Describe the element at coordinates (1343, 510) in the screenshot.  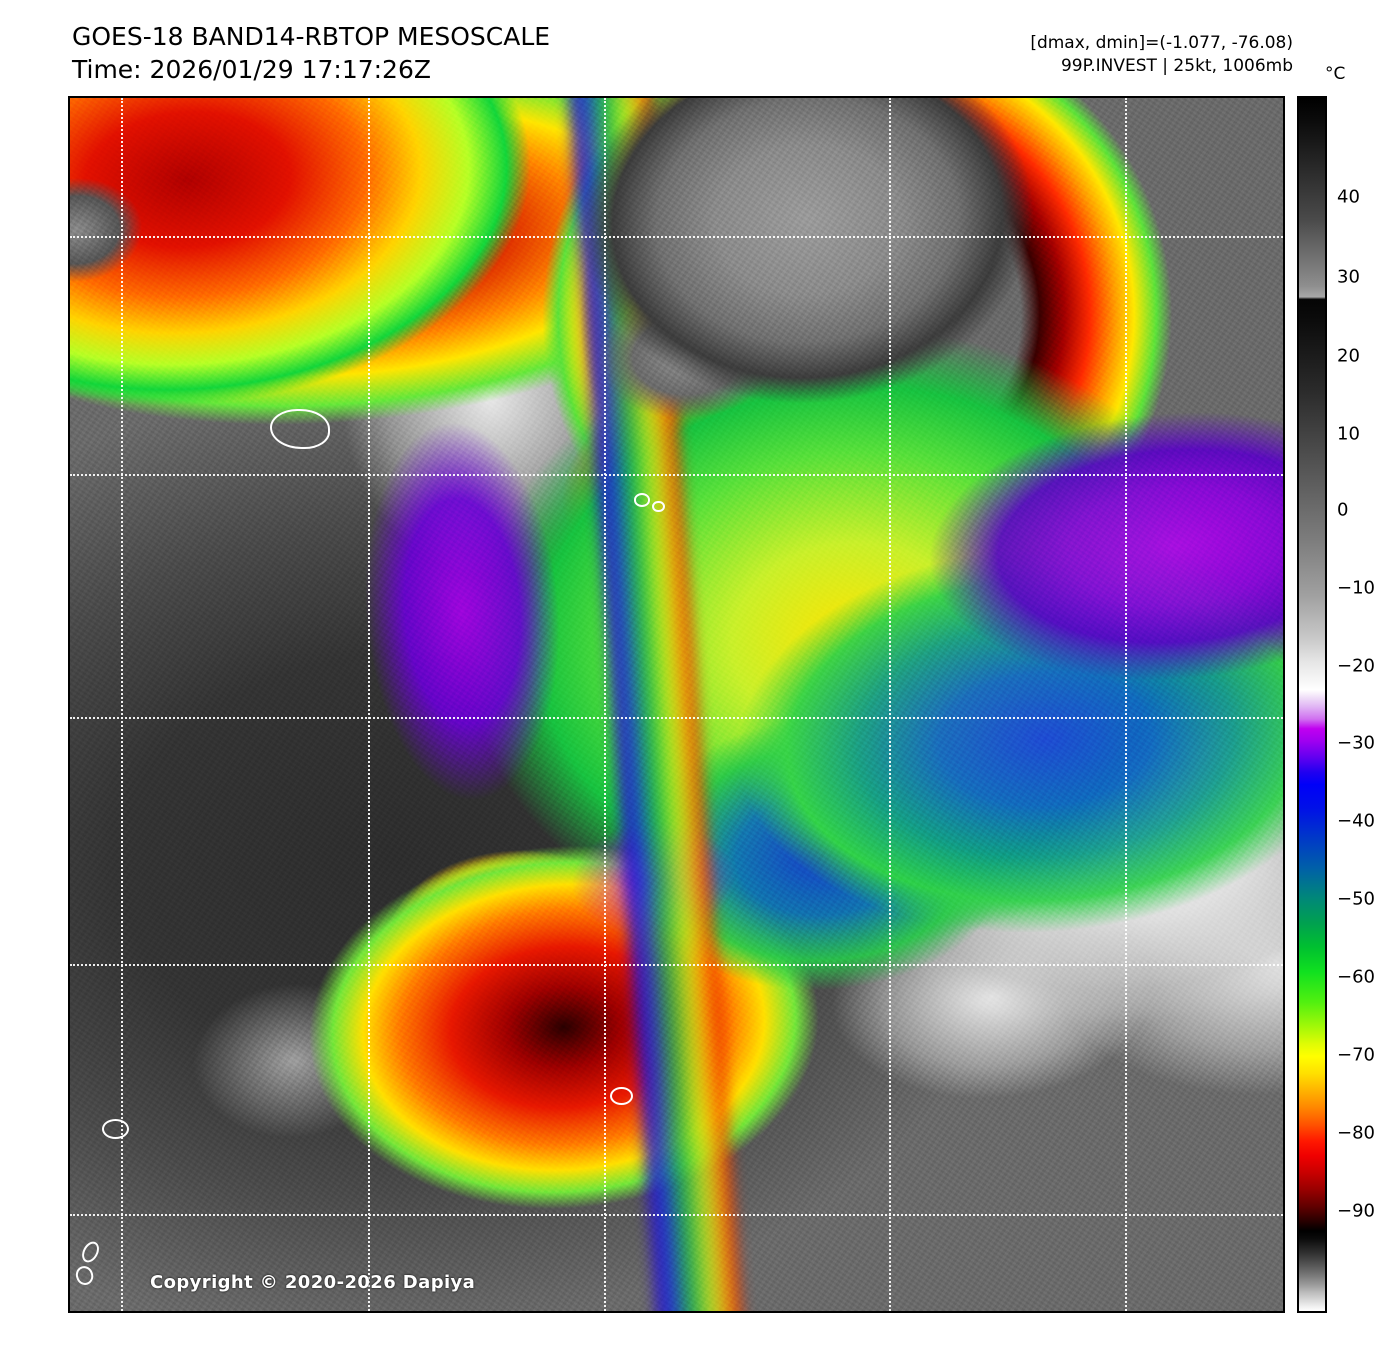
I see `colorbar-tick-4: 0` at that location.